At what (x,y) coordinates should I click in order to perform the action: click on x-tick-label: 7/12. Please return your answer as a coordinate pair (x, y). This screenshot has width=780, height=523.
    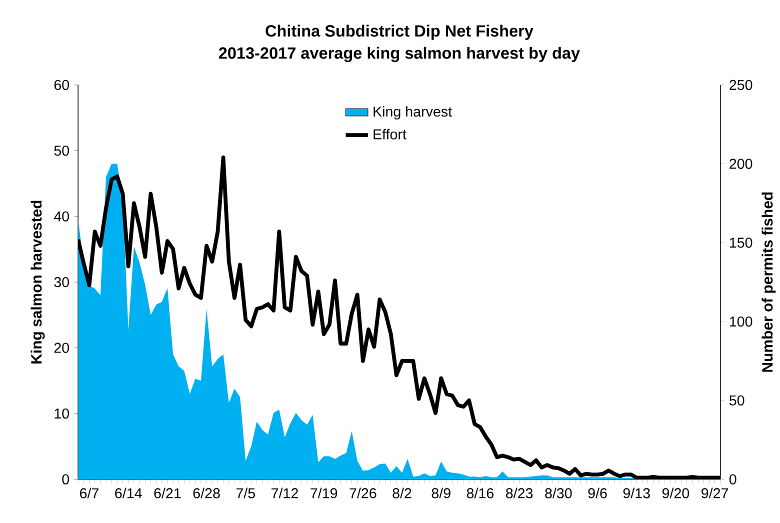
    Looking at the image, I should click on (285, 493).